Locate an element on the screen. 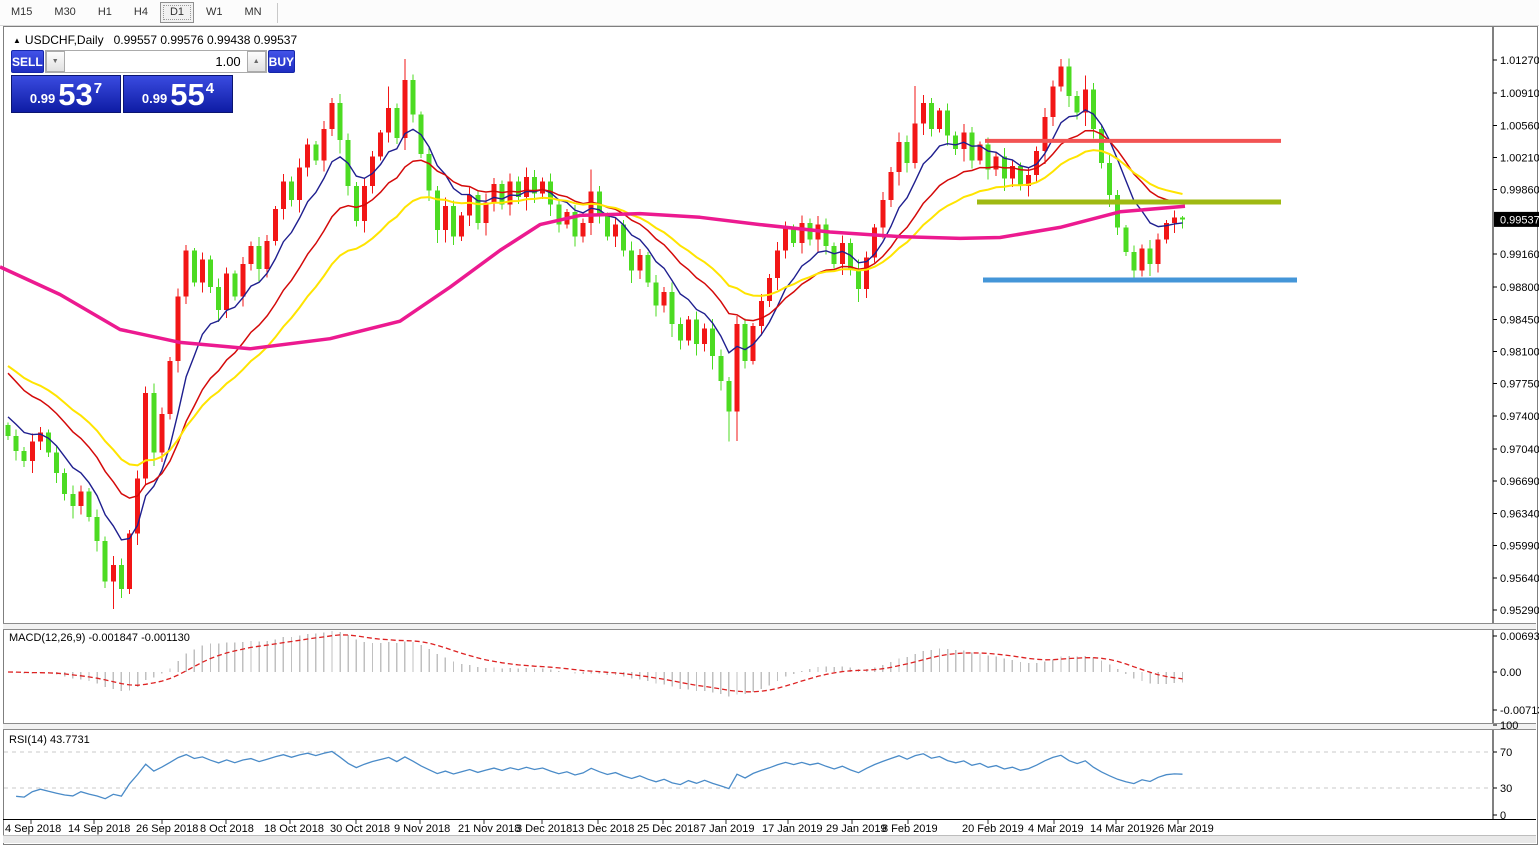 The height and width of the screenshot is (845, 1539). macd-indicator-name: MACD(12,26,9) is located at coordinates (47, 638).